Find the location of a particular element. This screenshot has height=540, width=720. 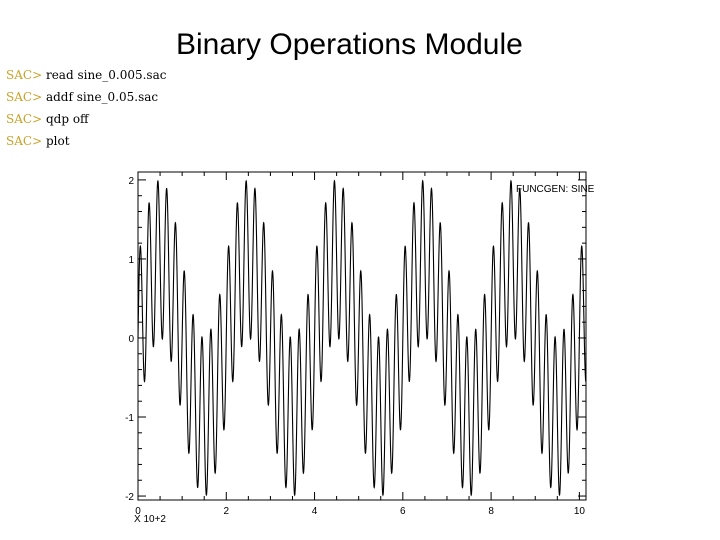

command-line: SAC> plot is located at coordinates (86, 141).